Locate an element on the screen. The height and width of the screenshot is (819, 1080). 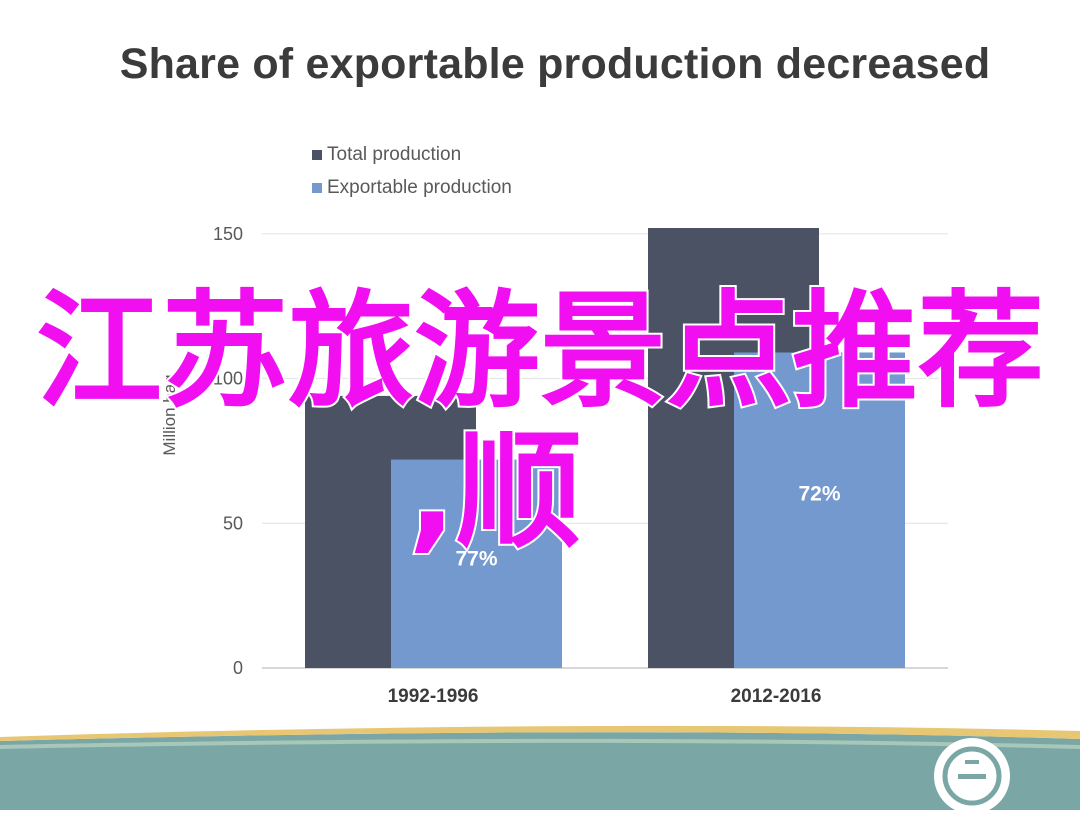
data-label: 72% is located at coordinates (819, 493).